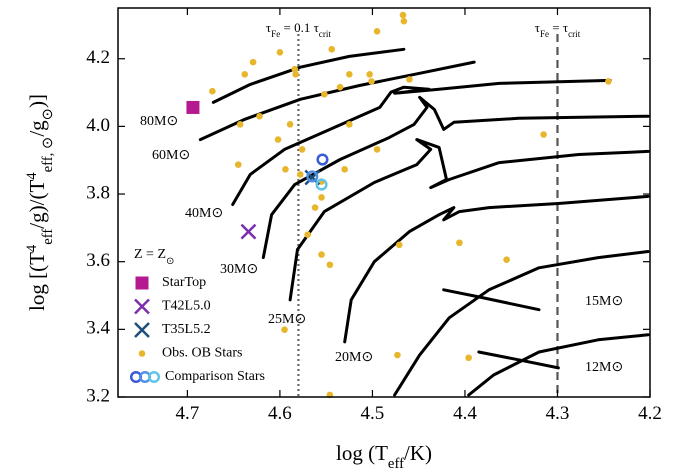 The height and width of the screenshot is (472, 680). What do you see at coordinates (98, 125) in the screenshot?
I see `y-tick-label: 4.0` at bounding box center [98, 125].